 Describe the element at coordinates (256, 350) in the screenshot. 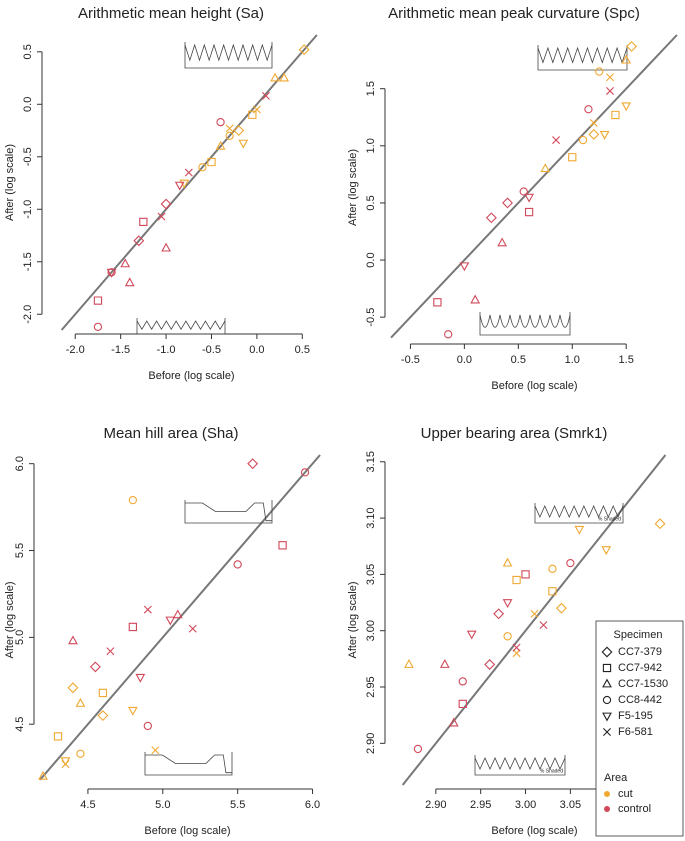

I see `x-tick-label: 0.0` at that location.